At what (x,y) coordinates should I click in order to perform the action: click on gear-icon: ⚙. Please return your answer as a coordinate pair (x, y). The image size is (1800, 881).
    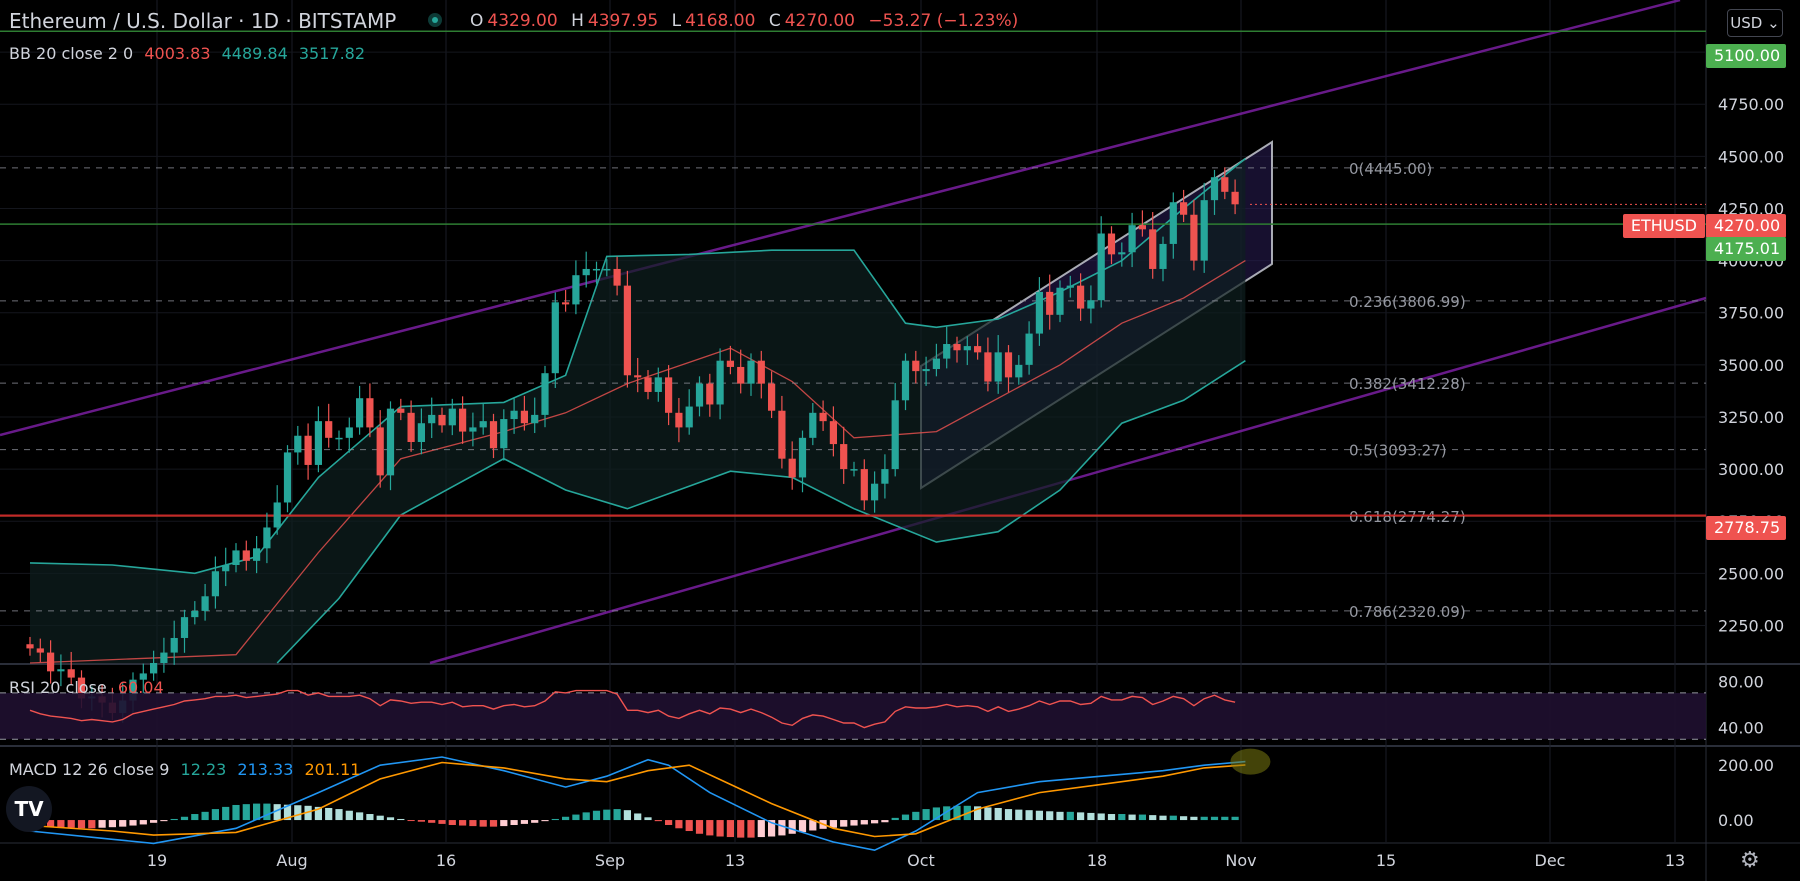
    Looking at the image, I should click on (1750, 860).